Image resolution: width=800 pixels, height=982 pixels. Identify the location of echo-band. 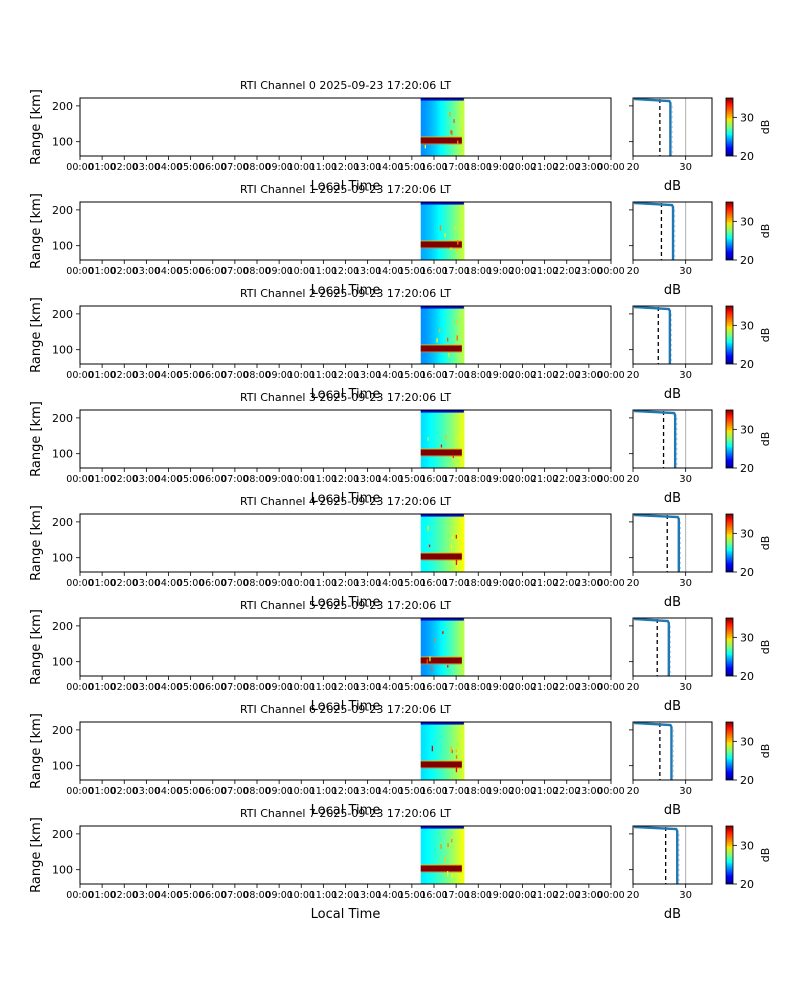
(441, 348).